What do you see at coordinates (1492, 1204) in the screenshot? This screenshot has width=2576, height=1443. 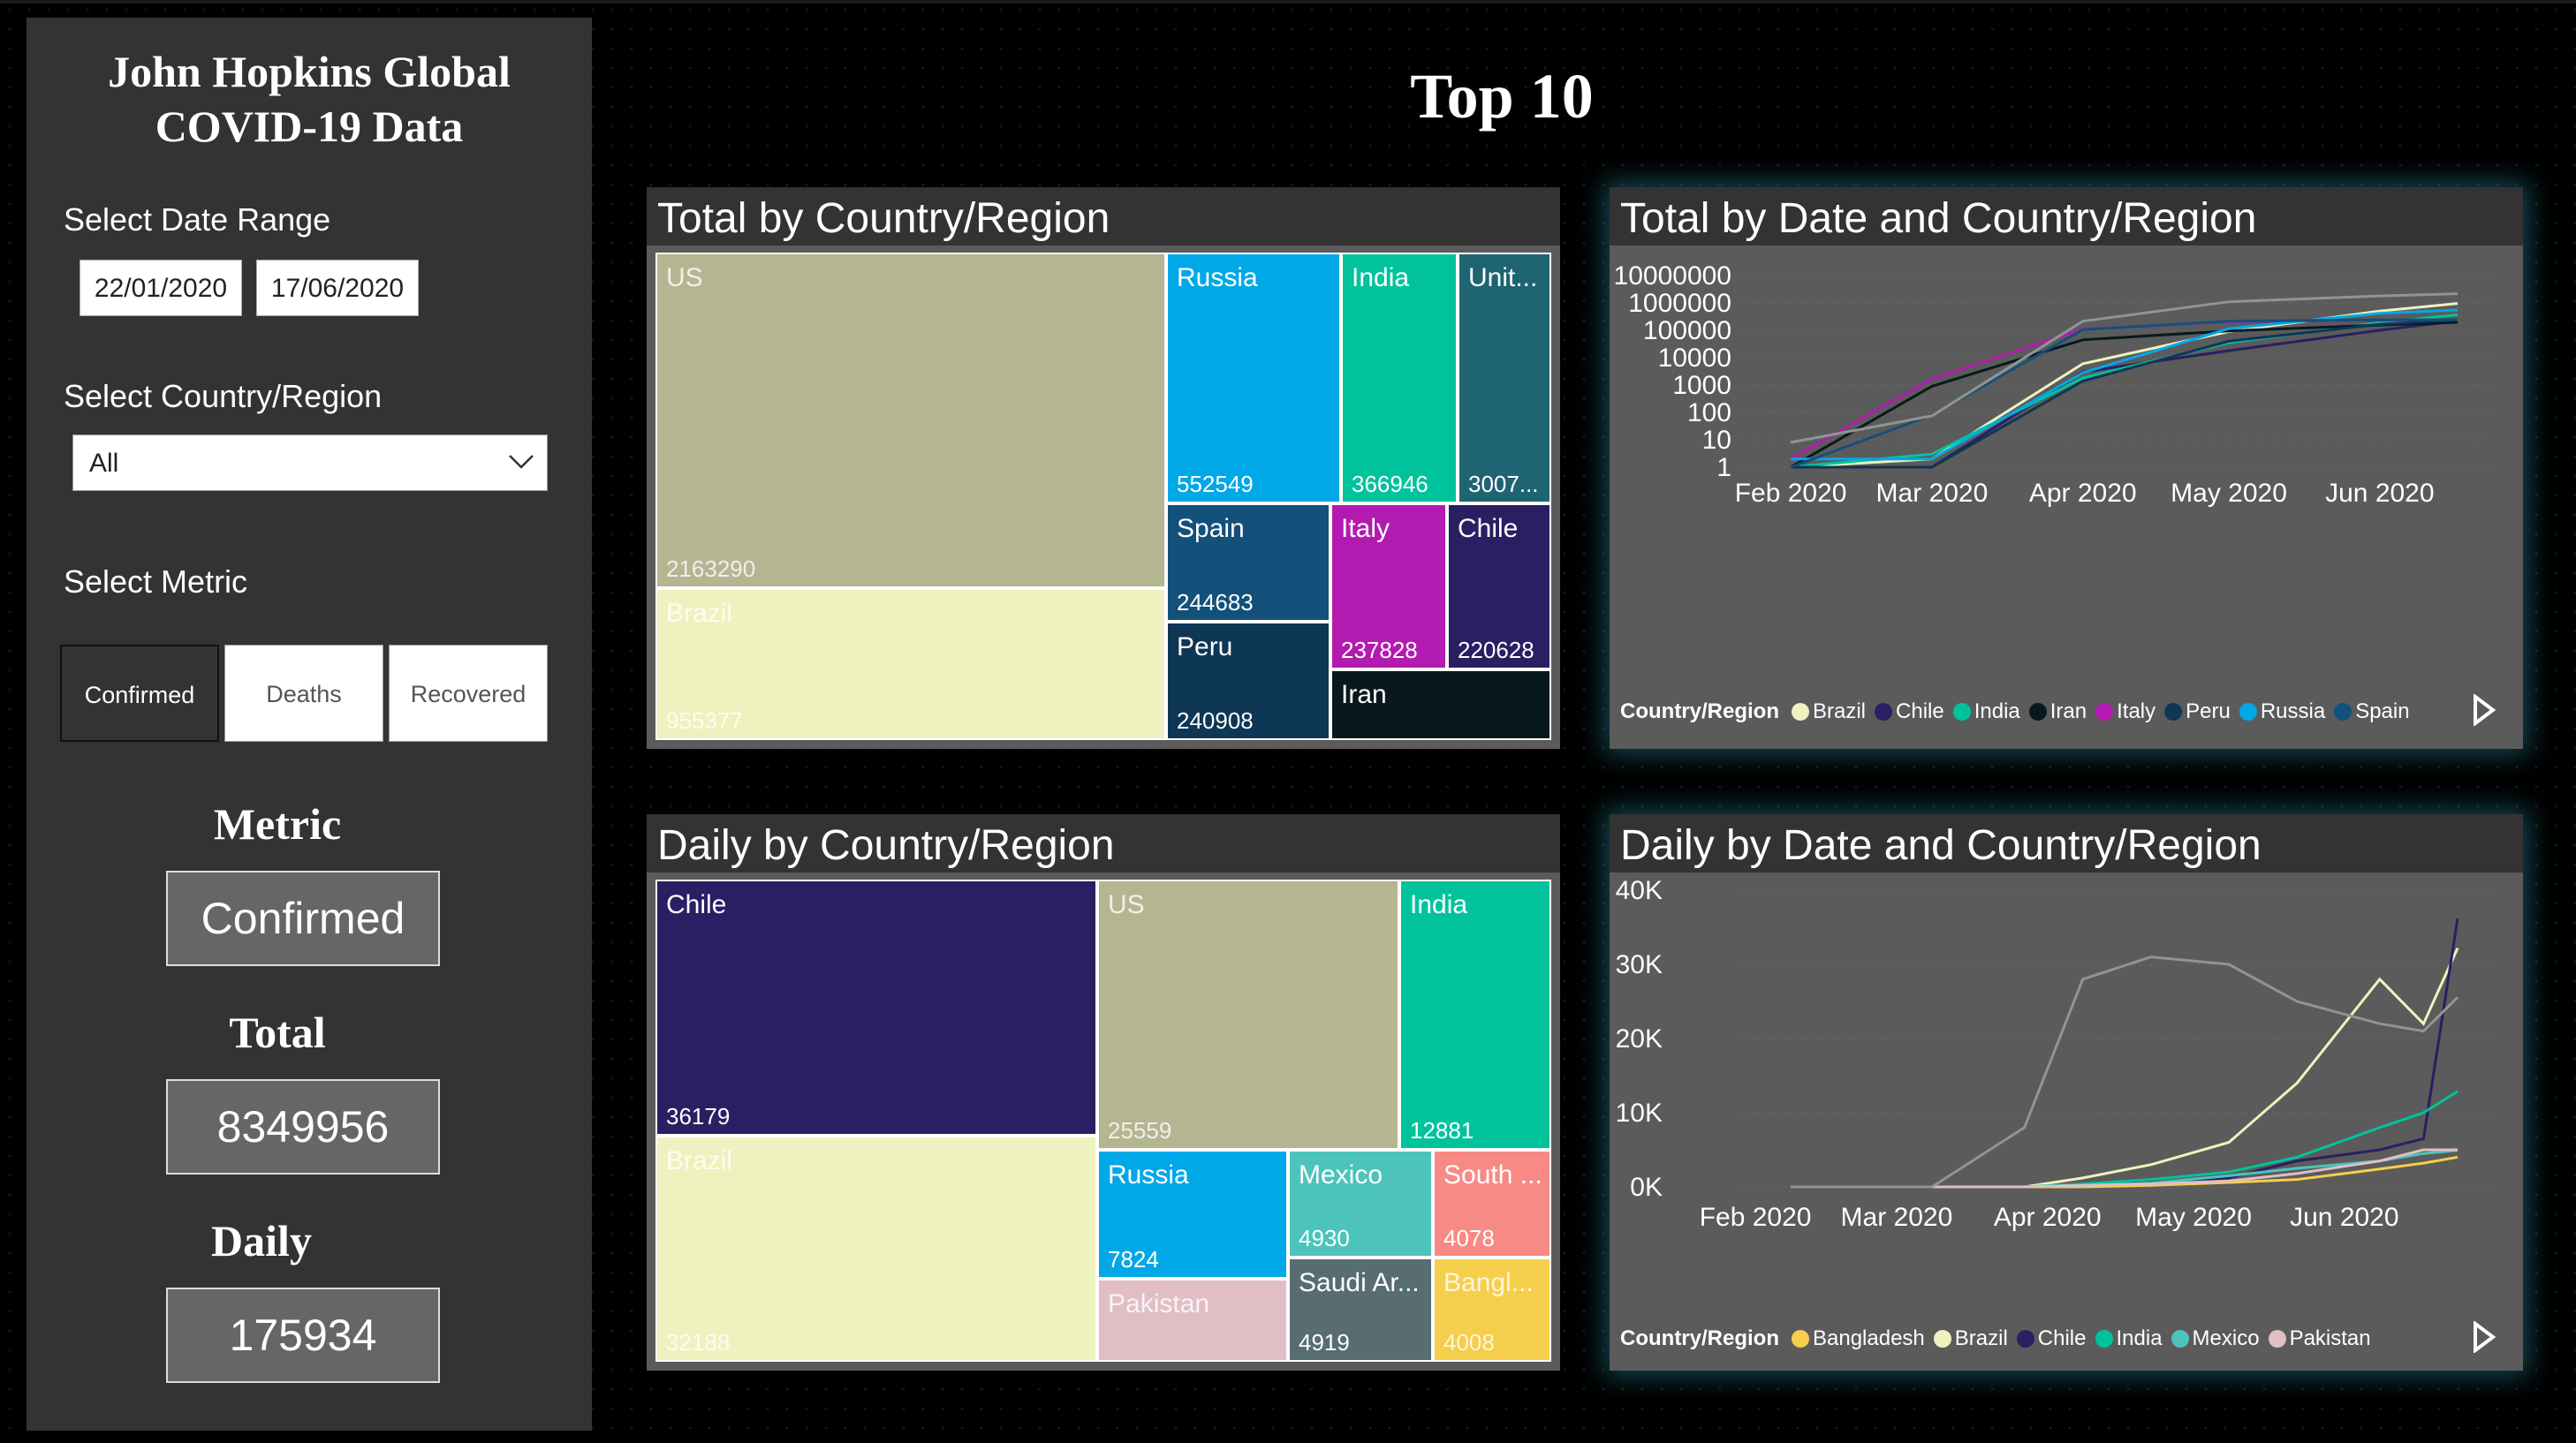 I see `treemap-tile-south: South ... 4078` at bounding box center [1492, 1204].